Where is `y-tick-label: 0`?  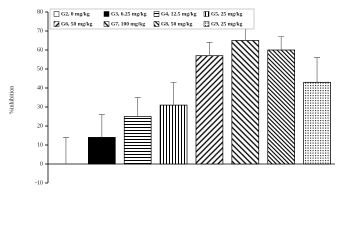 y-tick-label: 0 is located at coordinates (41, 164).